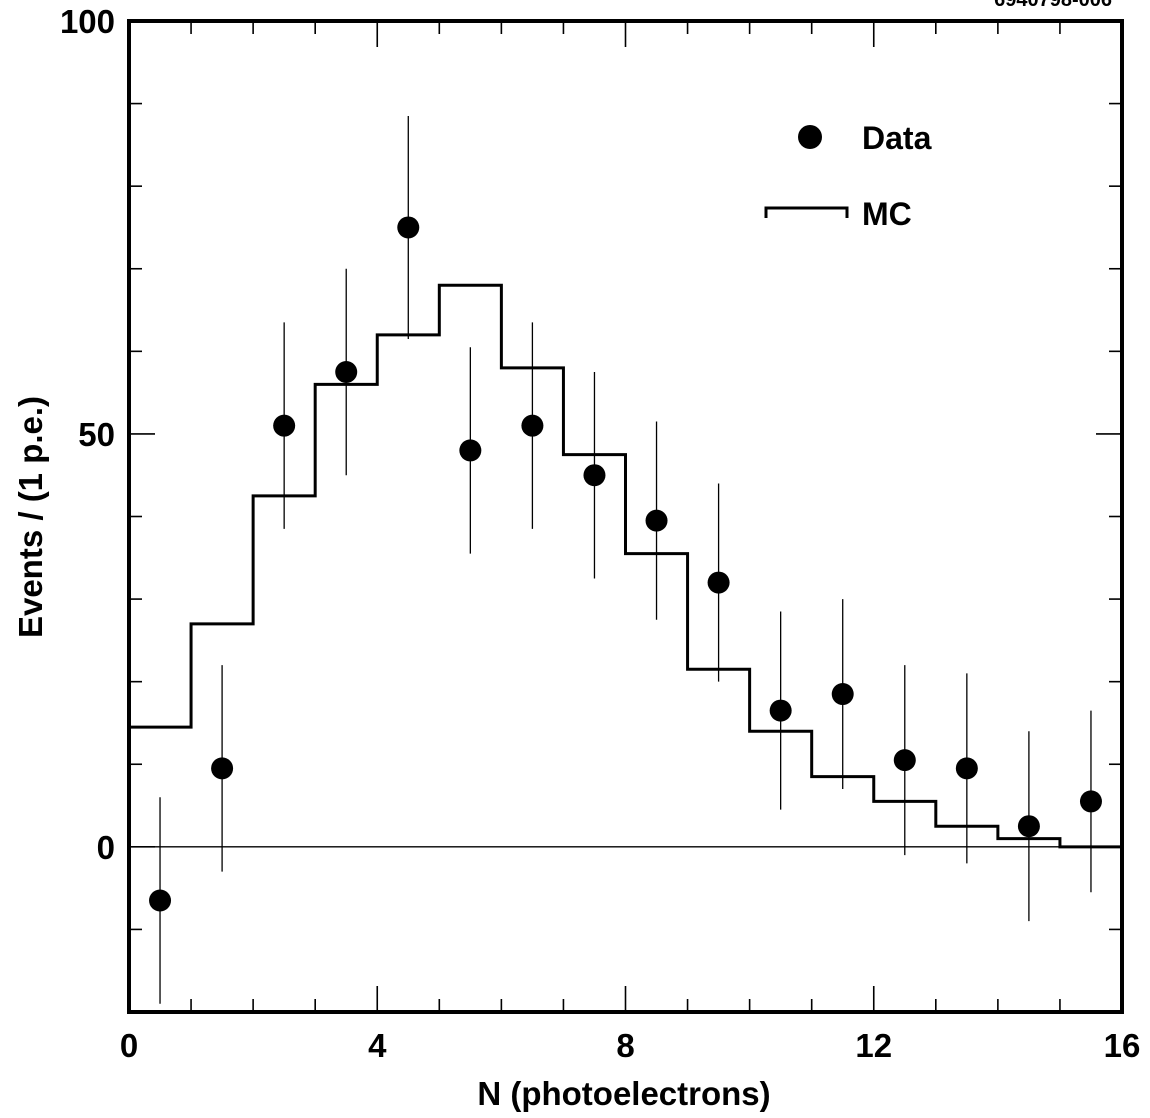 This screenshot has height=1118, width=1150. I want to click on y-tick-label: 100, so click(87, 21).